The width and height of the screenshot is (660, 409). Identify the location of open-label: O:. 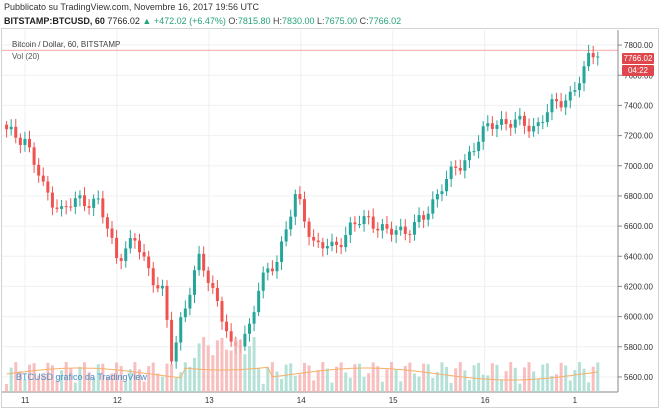
(233, 21).